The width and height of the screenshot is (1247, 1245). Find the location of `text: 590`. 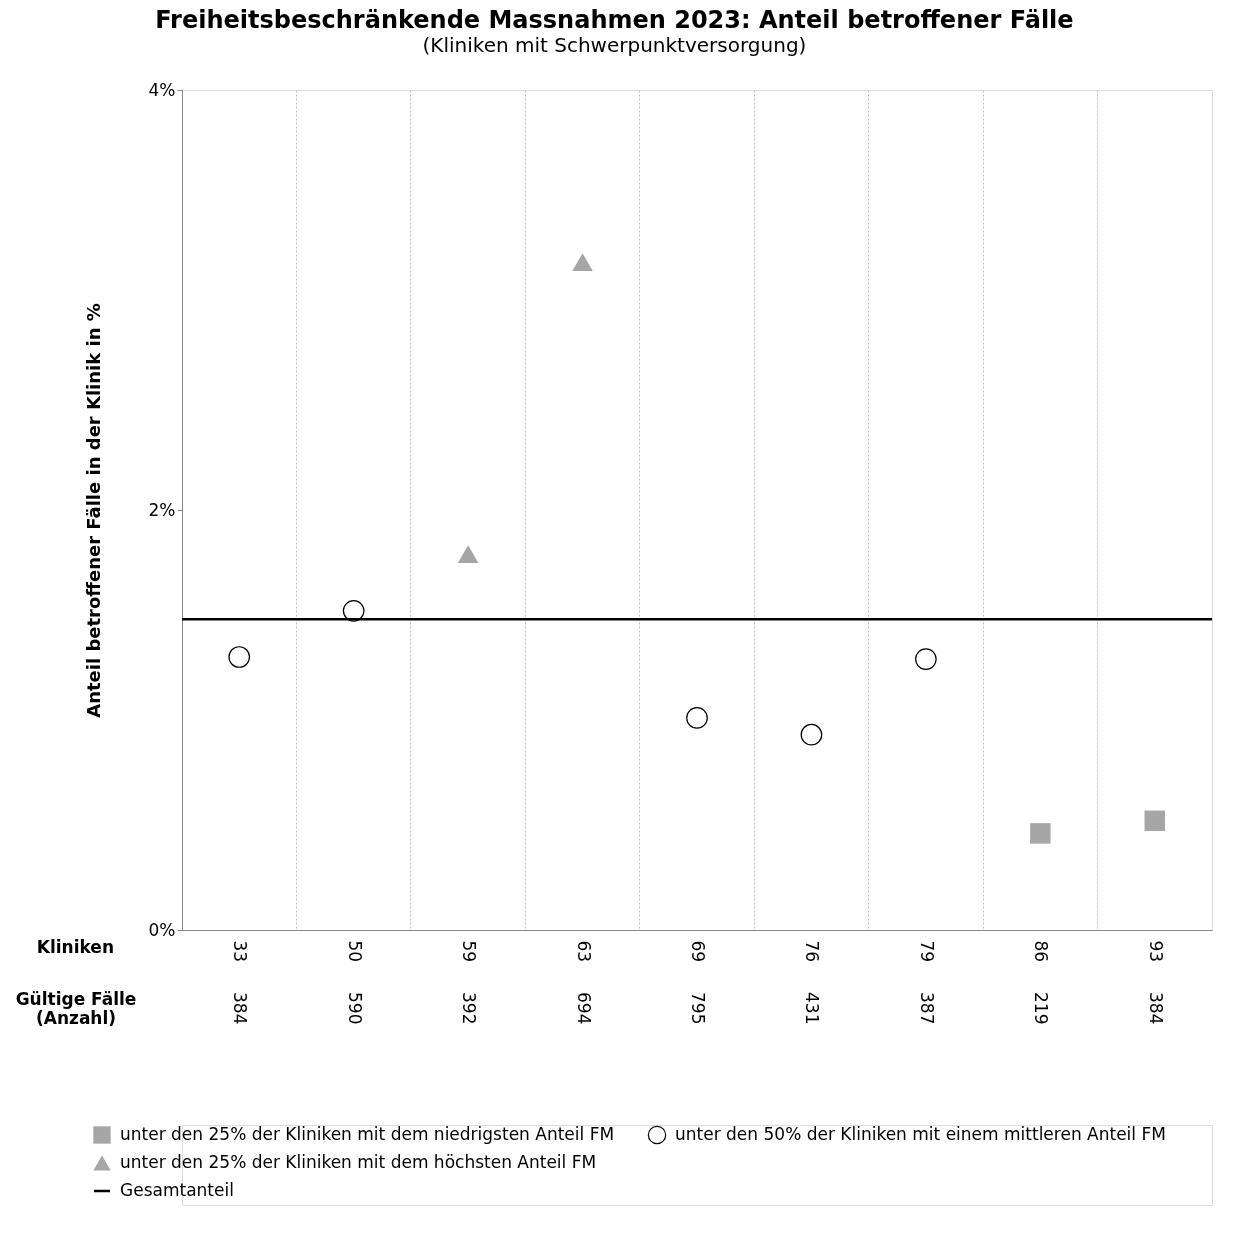

text: 590 is located at coordinates (354, 1008).